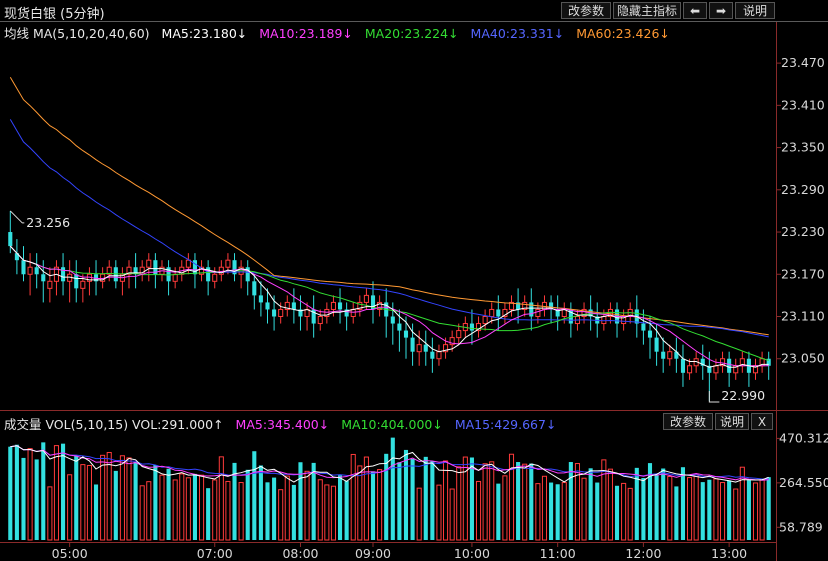 The image size is (828, 561). Describe the element at coordinates (282, 424) in the screenshot. I see `vol-ma5-value: MA5:345.400↓` at that location.